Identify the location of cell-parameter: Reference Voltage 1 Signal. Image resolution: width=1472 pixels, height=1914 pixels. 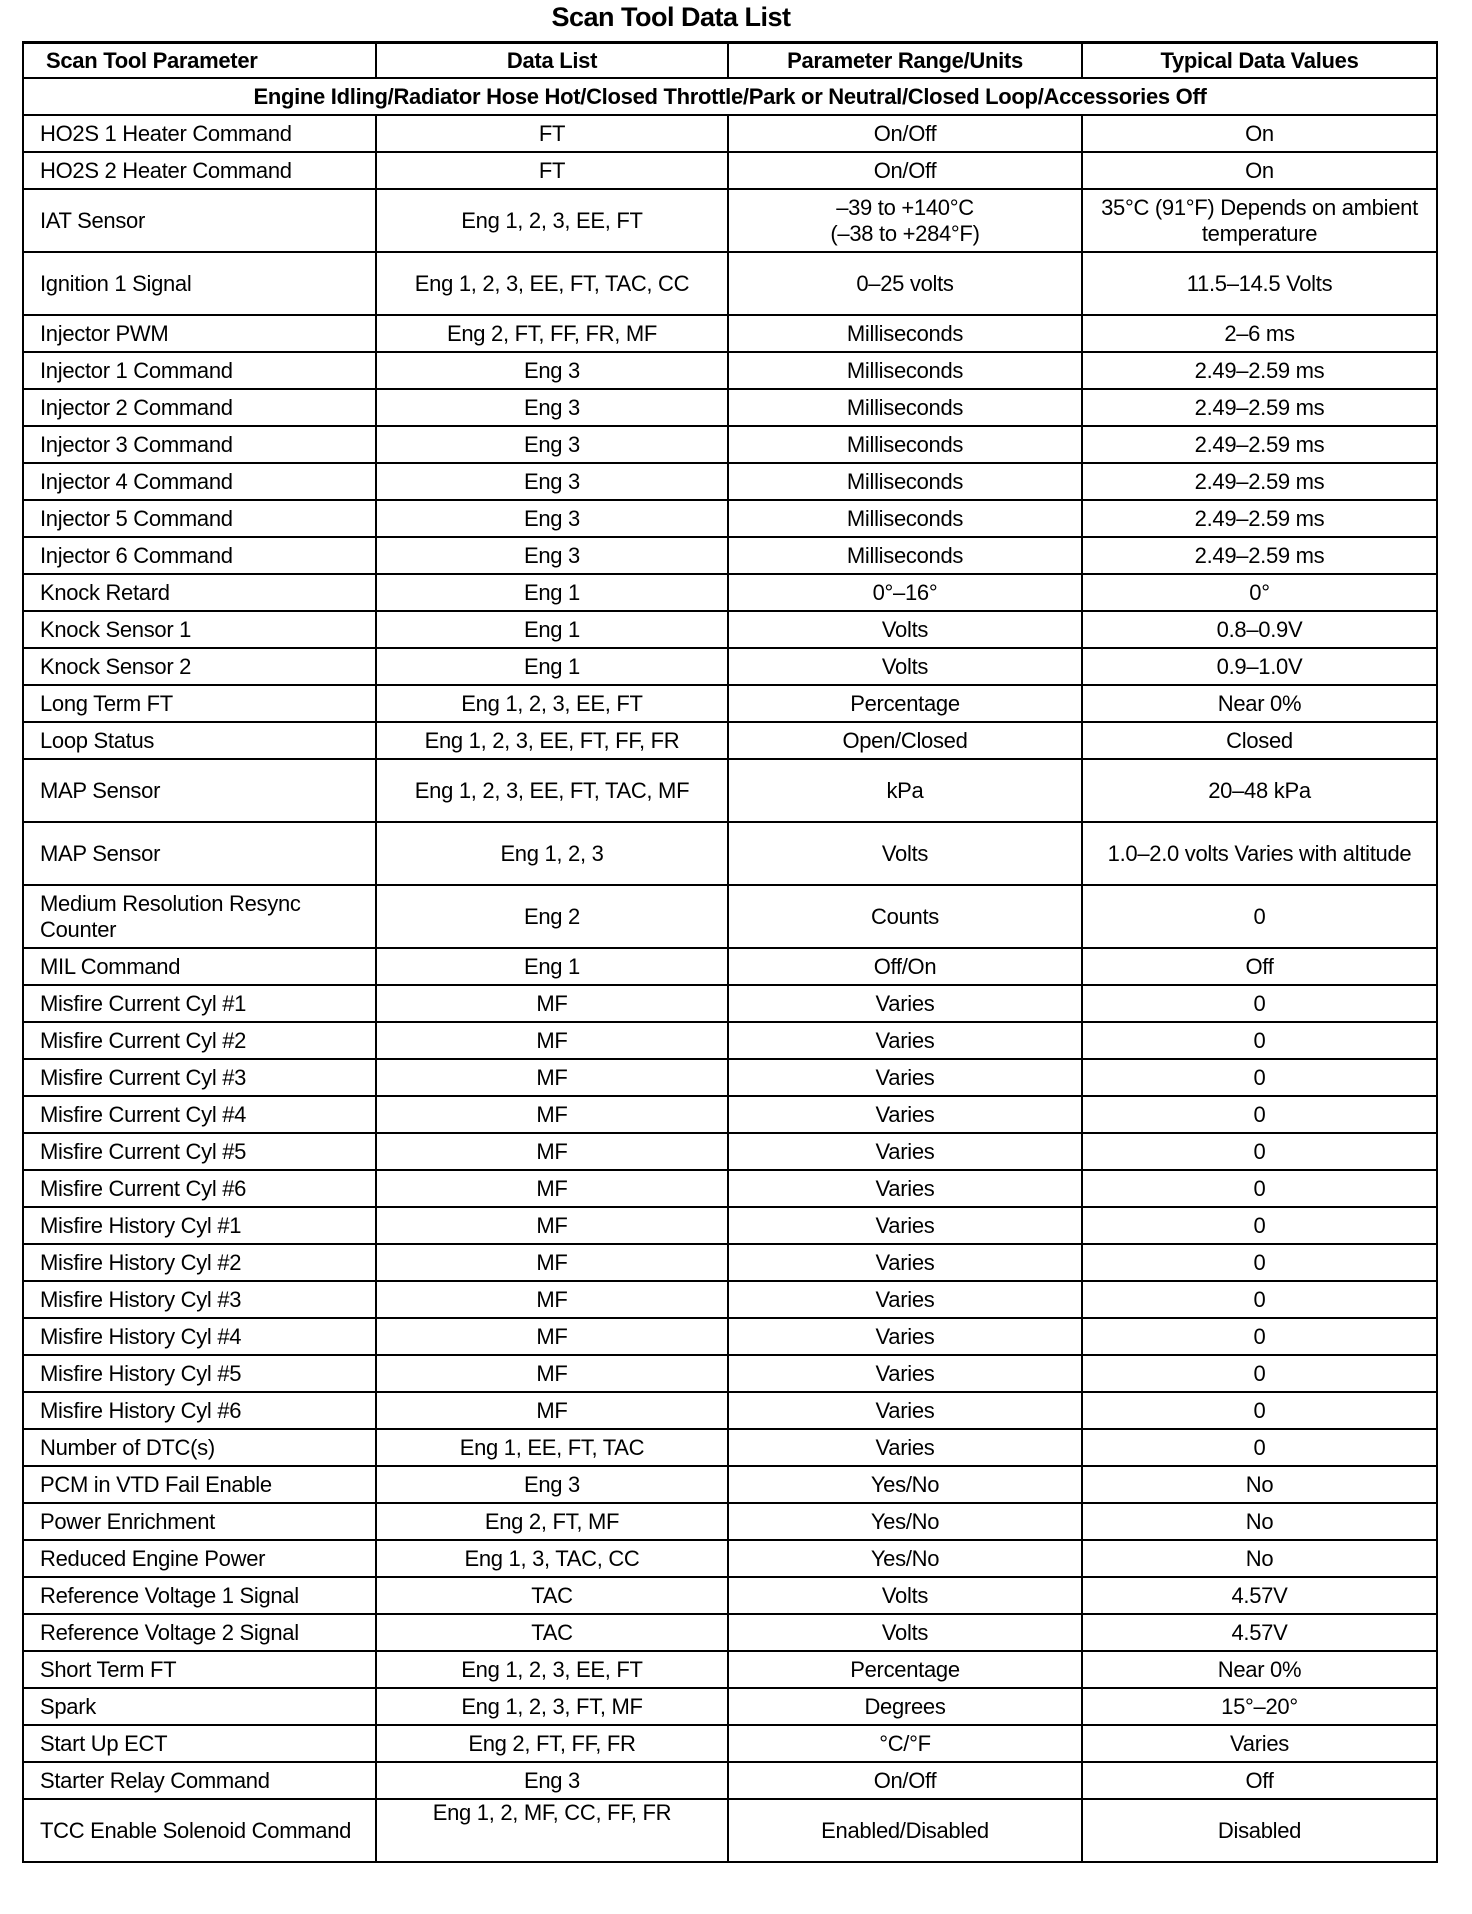
(199, 1595).